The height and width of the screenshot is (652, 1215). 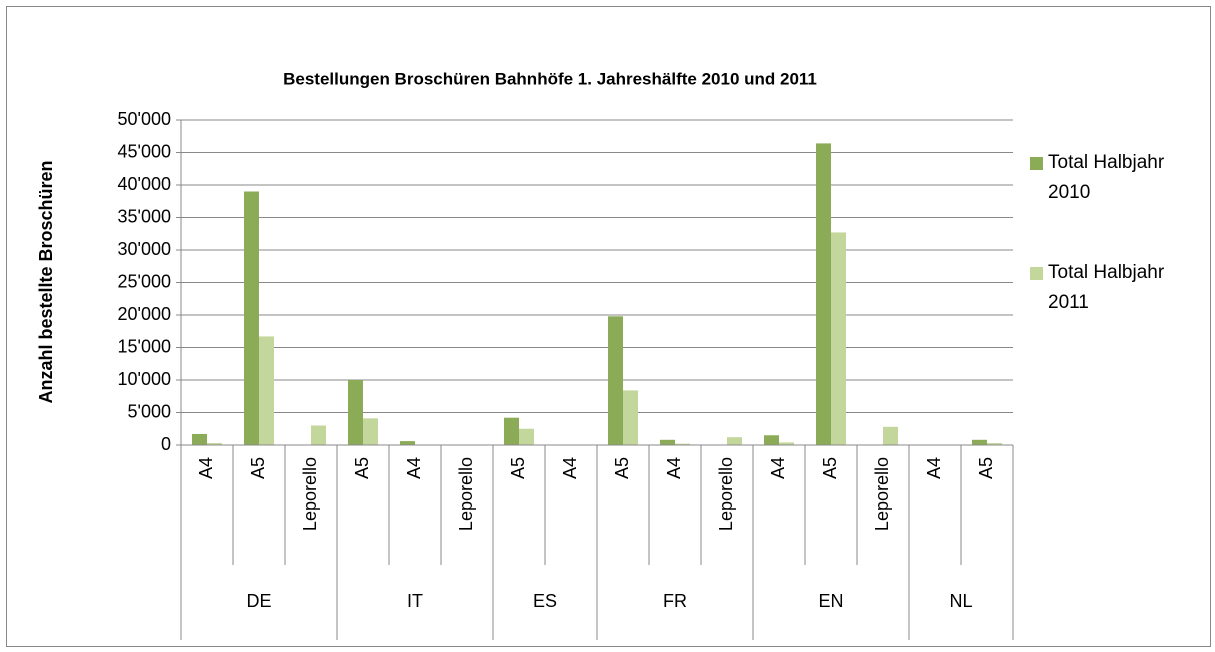 I want to click on legend-label: Total Halbjahr 2010, so click(x=1106, y=177).